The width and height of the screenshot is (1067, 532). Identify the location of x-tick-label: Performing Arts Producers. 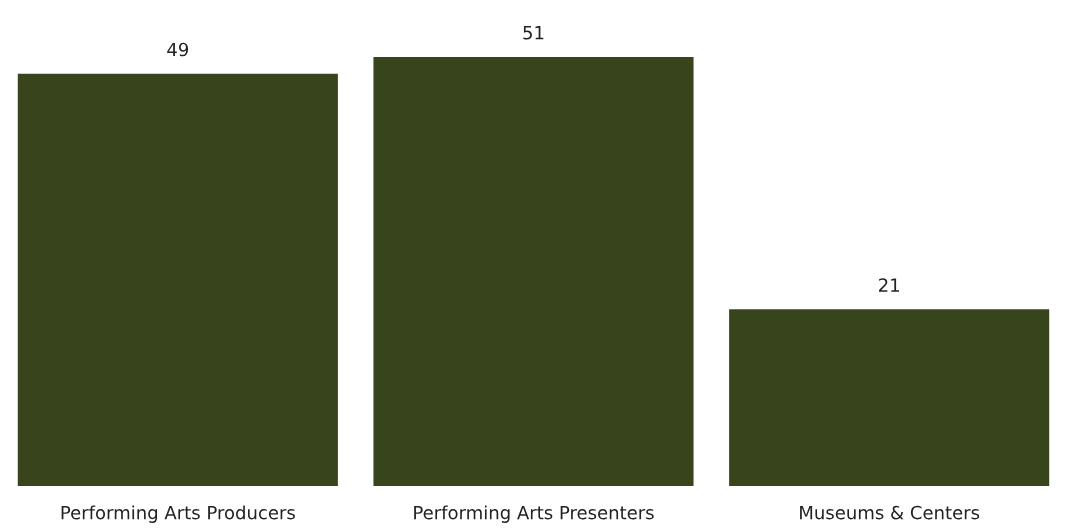
(178, 514).